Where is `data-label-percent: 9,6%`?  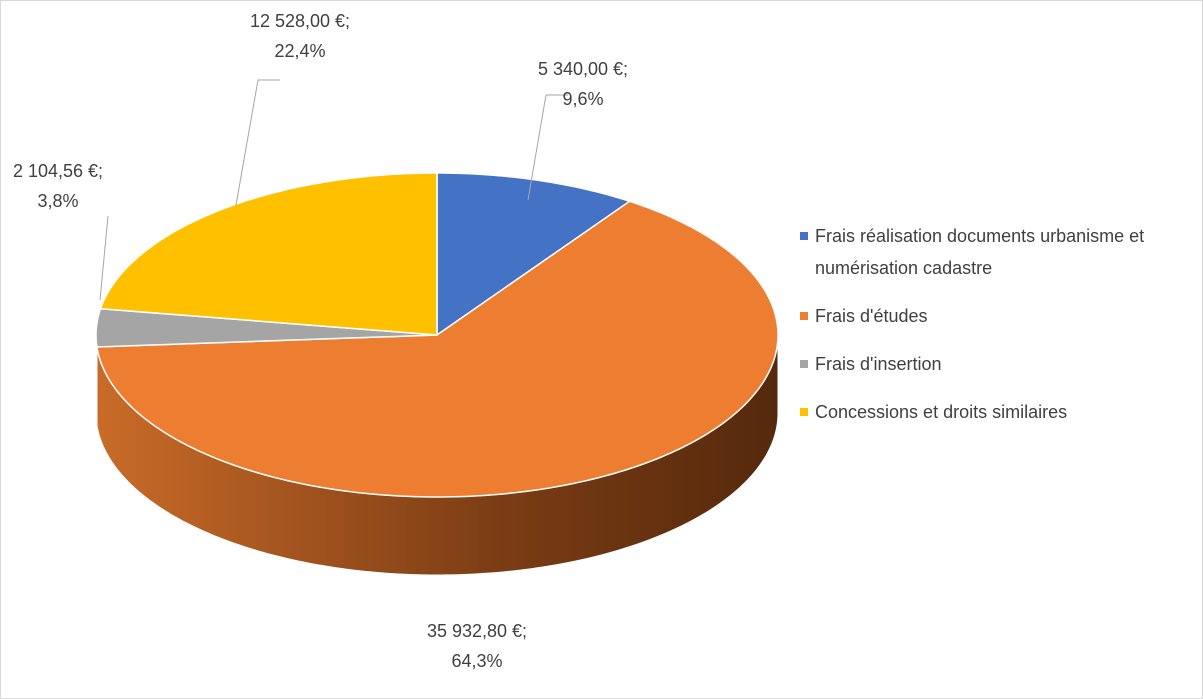 data-label-percent: 9,6% is located at coordinates (582, 99).